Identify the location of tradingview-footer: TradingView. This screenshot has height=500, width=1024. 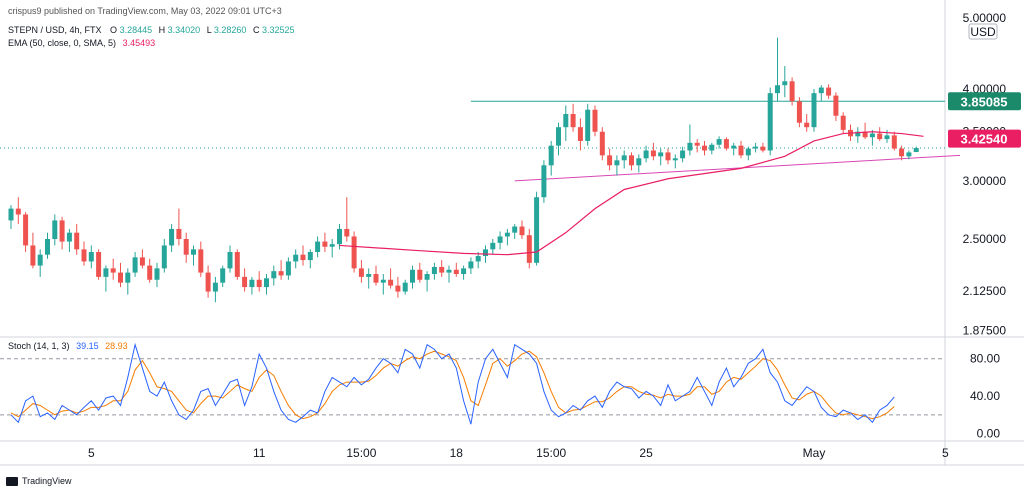
(39, 481).